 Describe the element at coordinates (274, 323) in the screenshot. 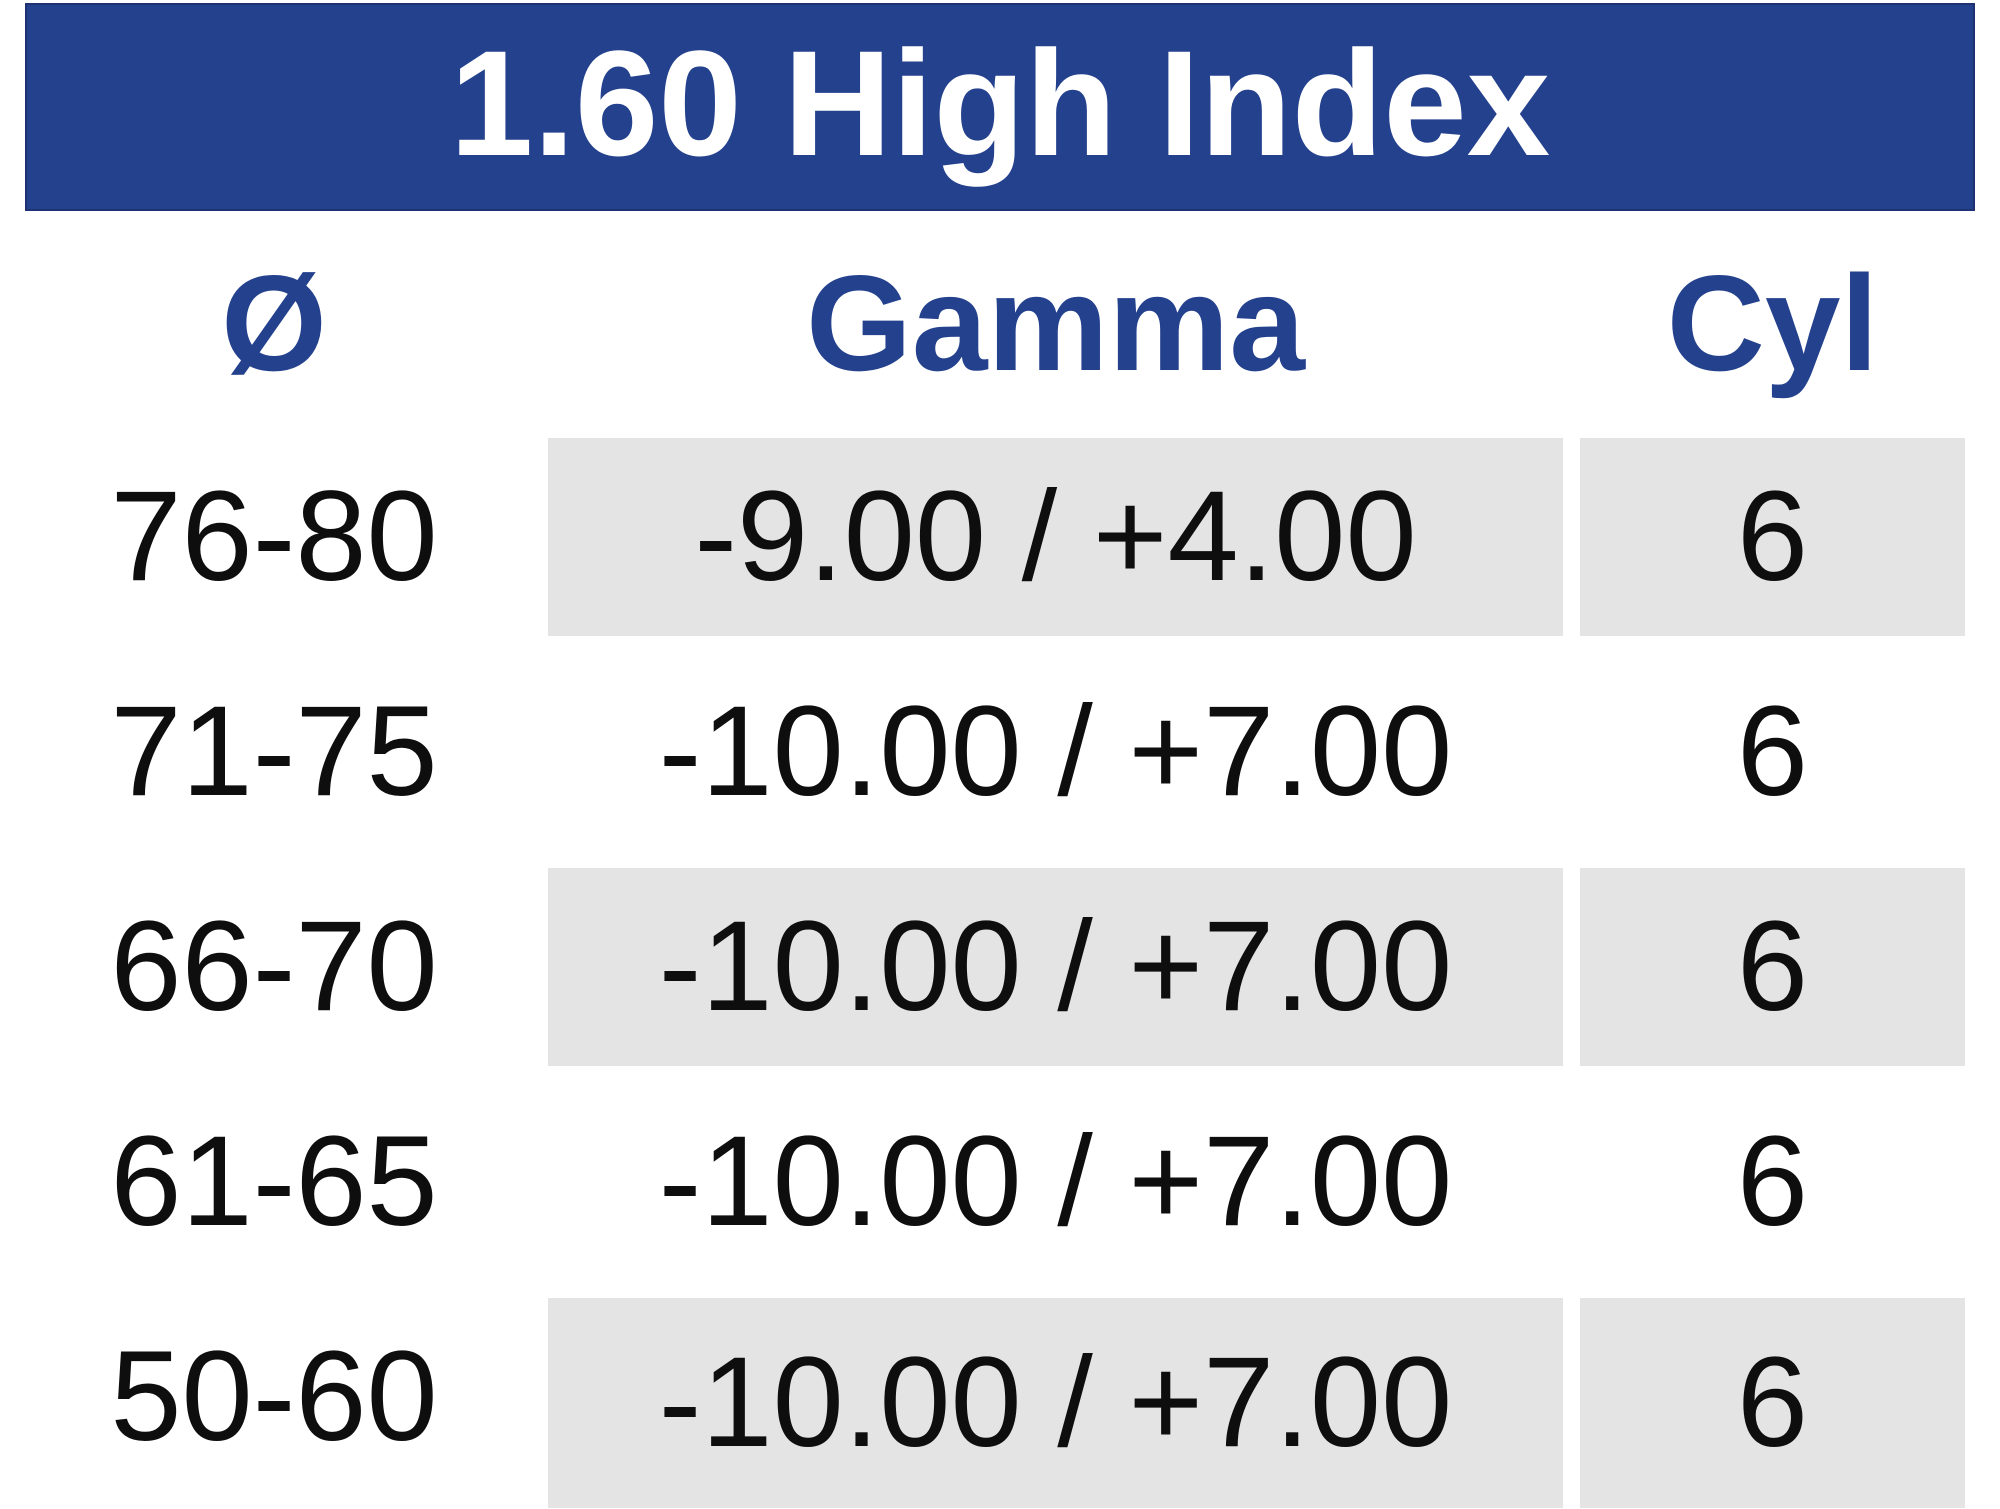

I see `column-header-diameter: Ø` at that location.